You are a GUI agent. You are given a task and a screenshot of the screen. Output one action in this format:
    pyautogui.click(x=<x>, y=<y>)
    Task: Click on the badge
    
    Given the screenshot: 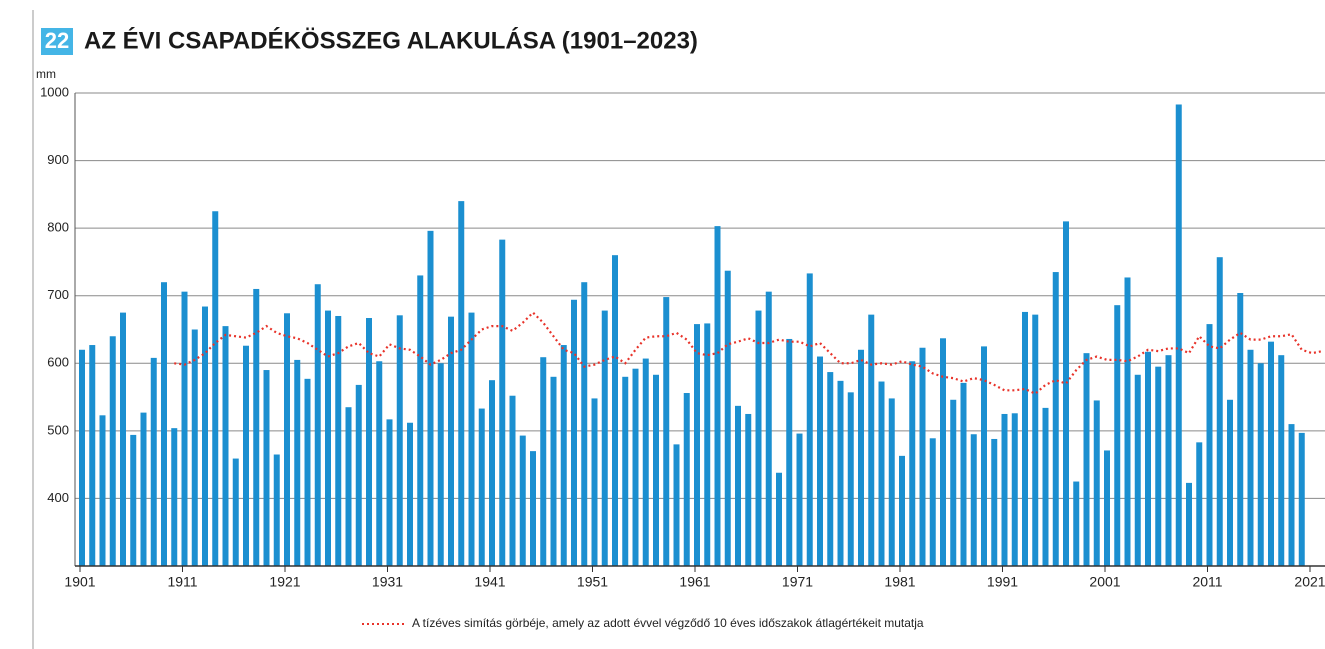 What is the action you would take?
    pyautogui.click(x=57, y=41)
    